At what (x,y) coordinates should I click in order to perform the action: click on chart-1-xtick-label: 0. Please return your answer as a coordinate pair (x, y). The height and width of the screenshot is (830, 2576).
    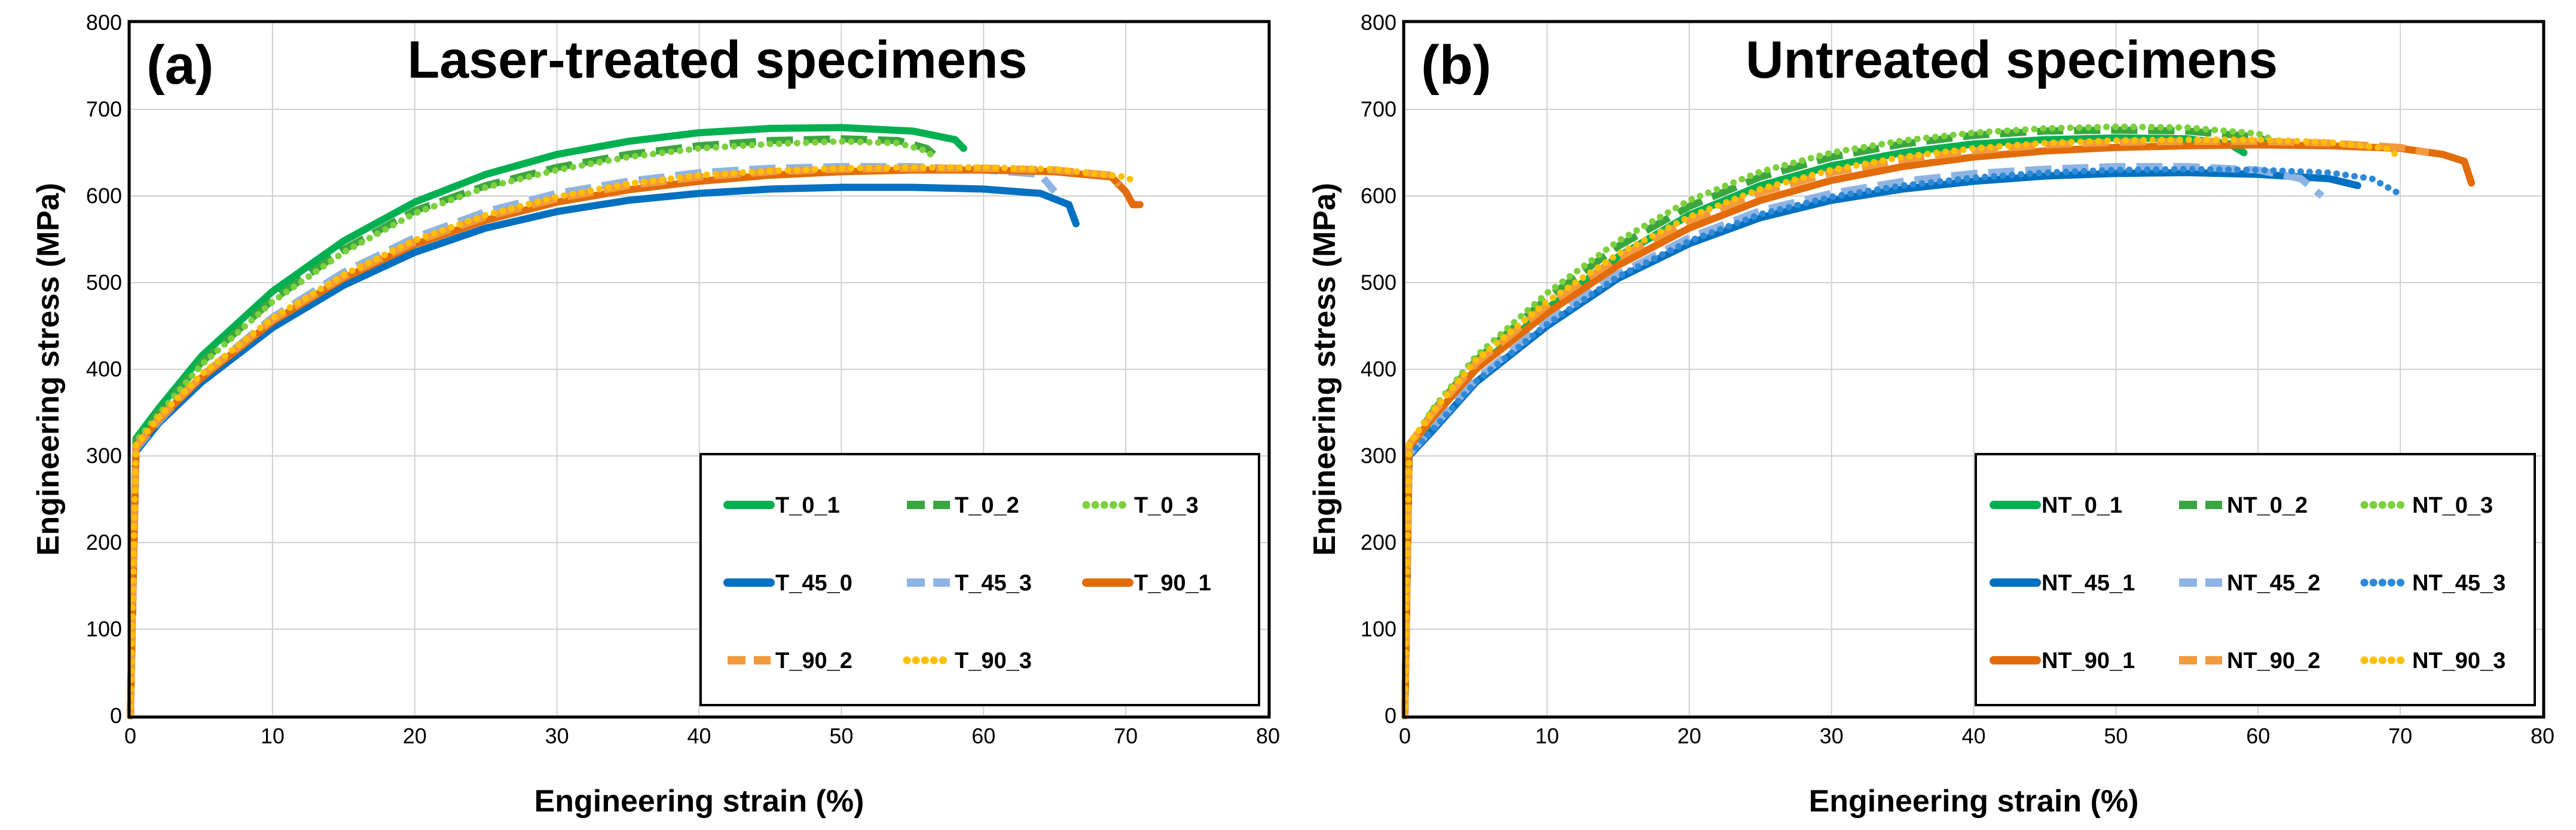
    Looking at the image, I should click on (1405, 736).